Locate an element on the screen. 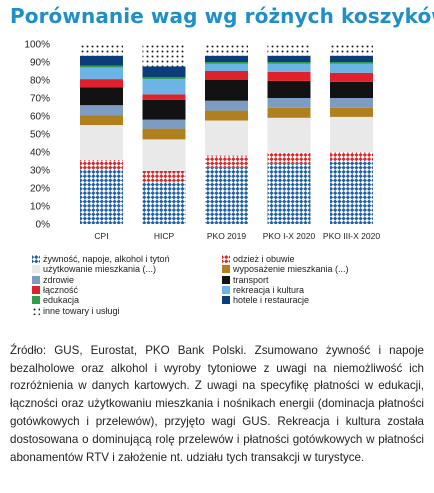  x-category-label: PKO 2019 is located at coordinates (226, 236).